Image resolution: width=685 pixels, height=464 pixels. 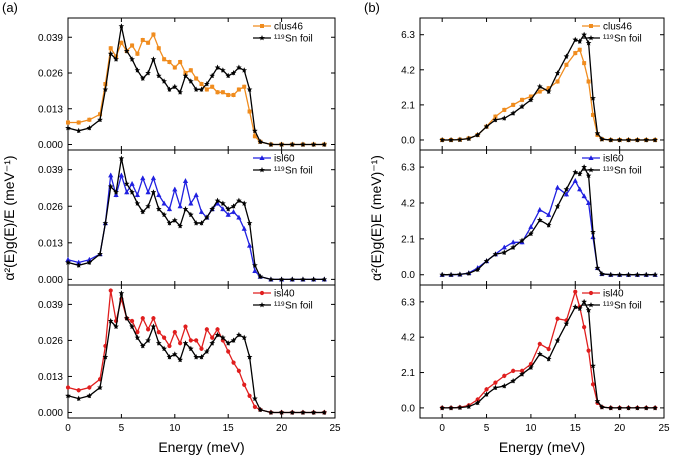 I want to click on y-tick-label: 4.2, so click(x=408, y=70).